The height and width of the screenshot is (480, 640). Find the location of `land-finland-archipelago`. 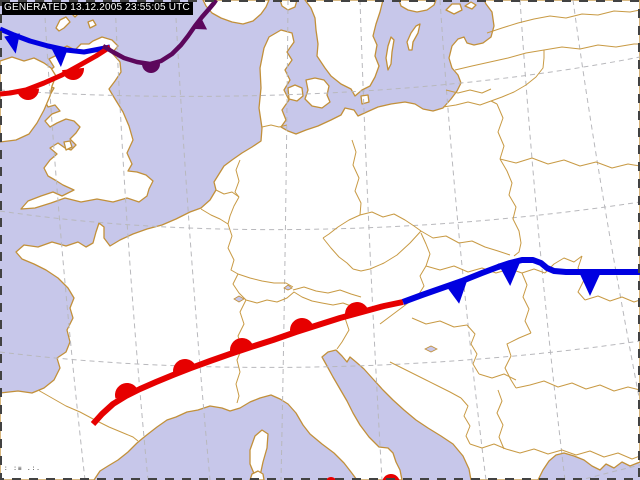

land-finland-archipelago is located at coordinates (417, 6).